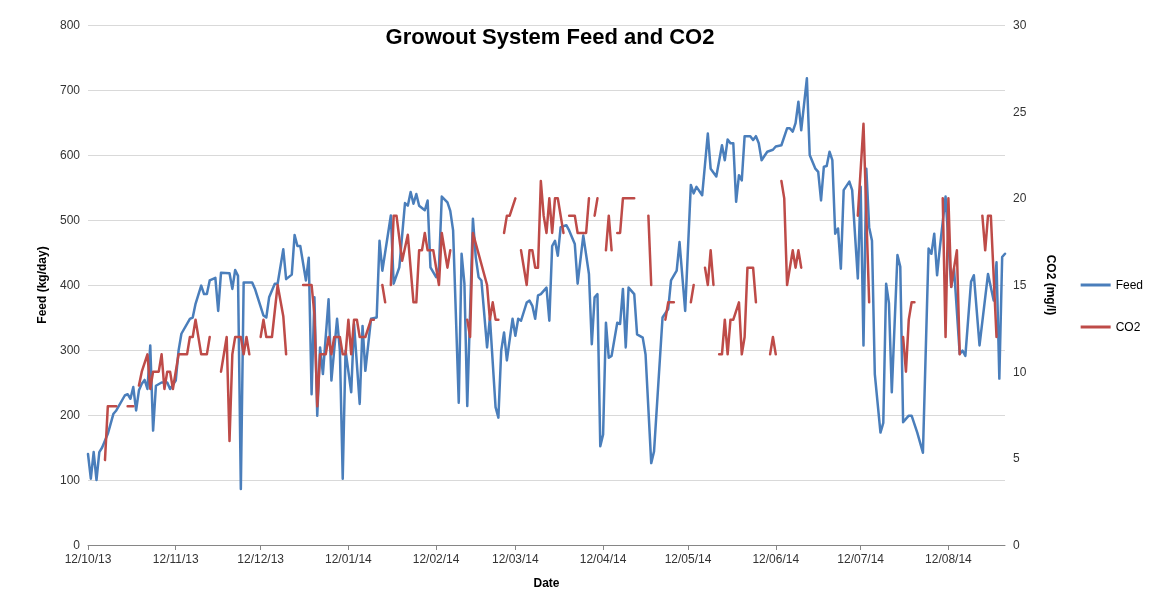  Describe the element at coordinates (1020, 371) in the screenshot. I see `y2-tick-label: 10` at that location.